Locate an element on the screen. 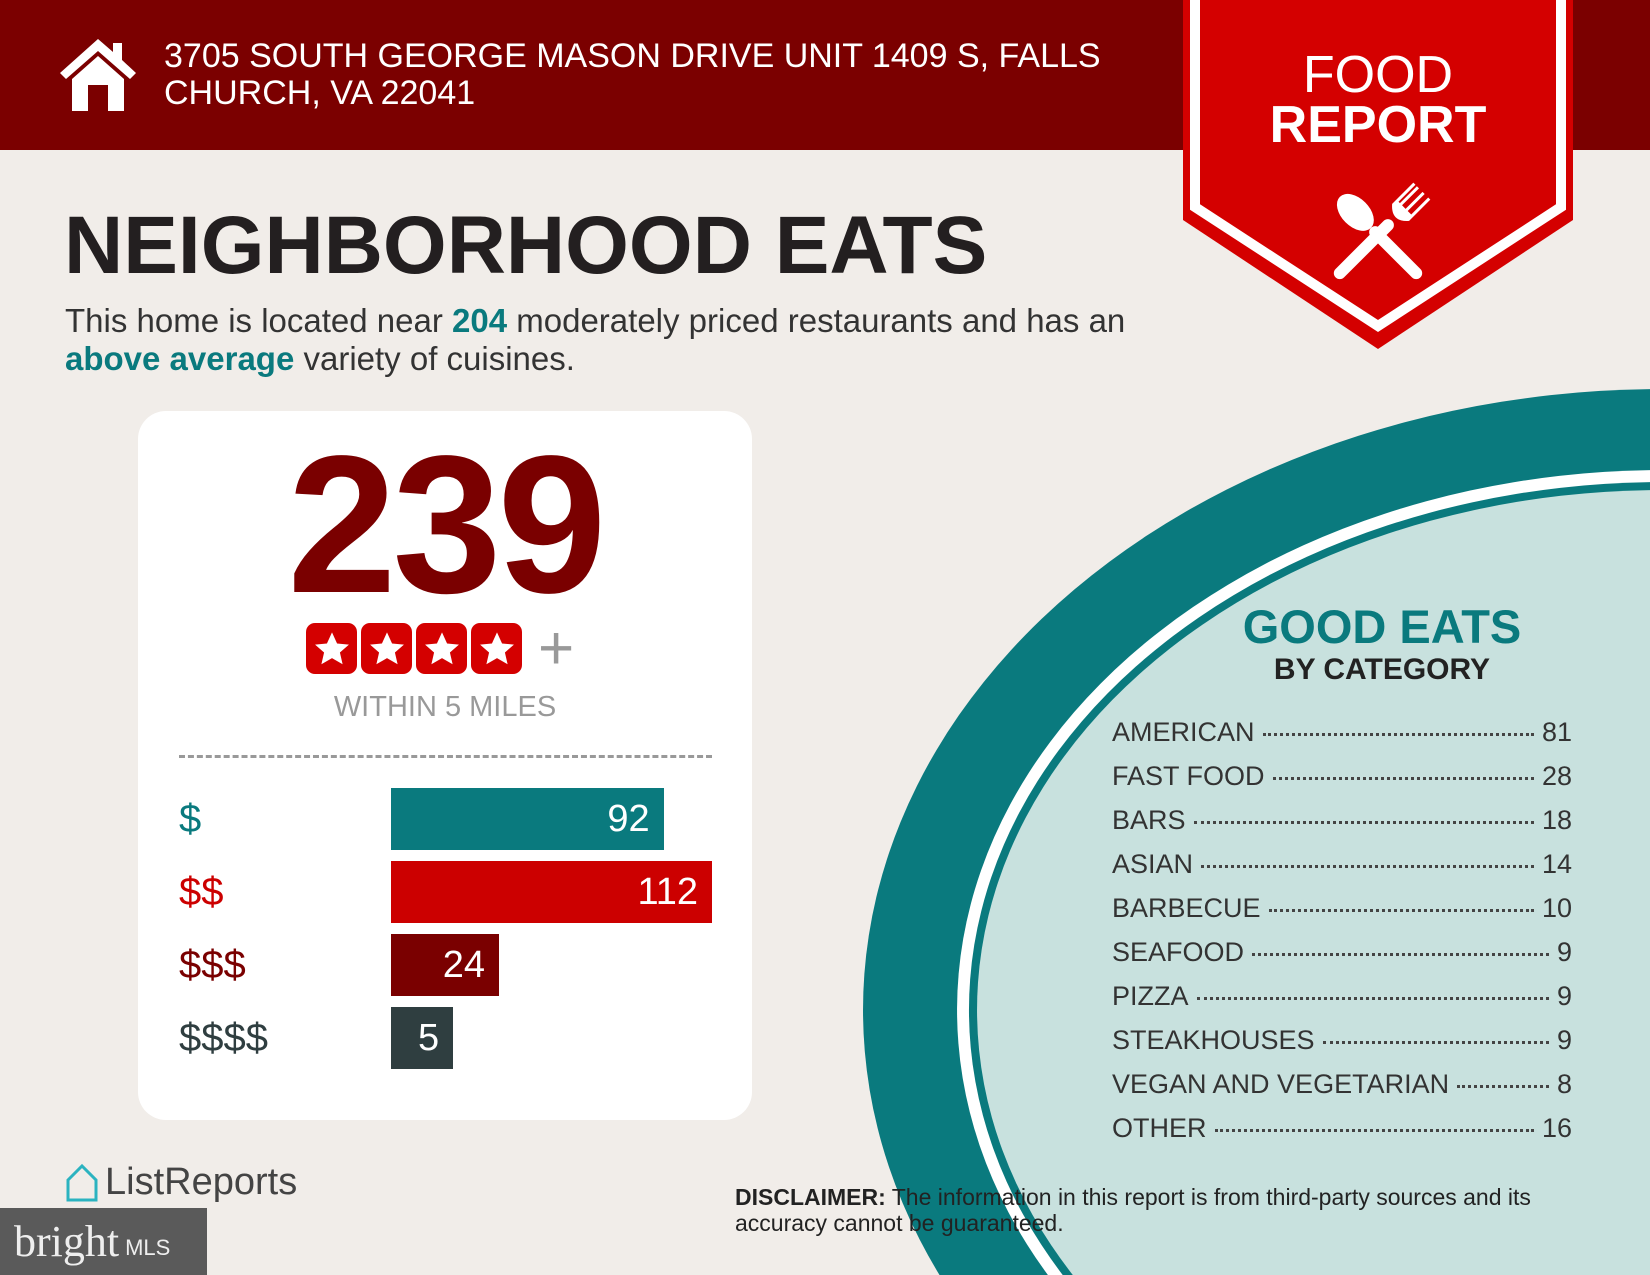 This screenshot has height=1275, width=1650. category-name: STEAKHOUSES is located at coordinates (1213, 1040).